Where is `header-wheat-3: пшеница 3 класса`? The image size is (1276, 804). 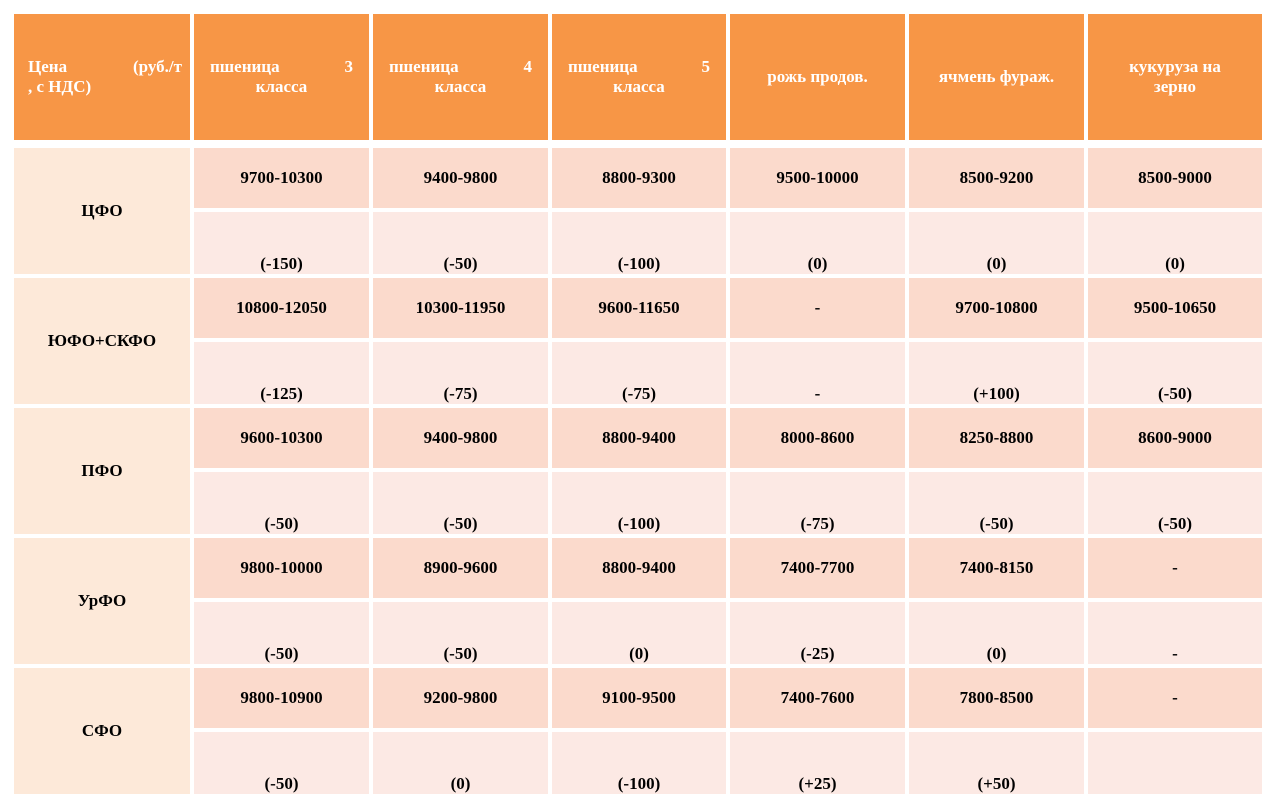 header-wheat-3: пшеница 3 класса is located at coordinates (281, 77).